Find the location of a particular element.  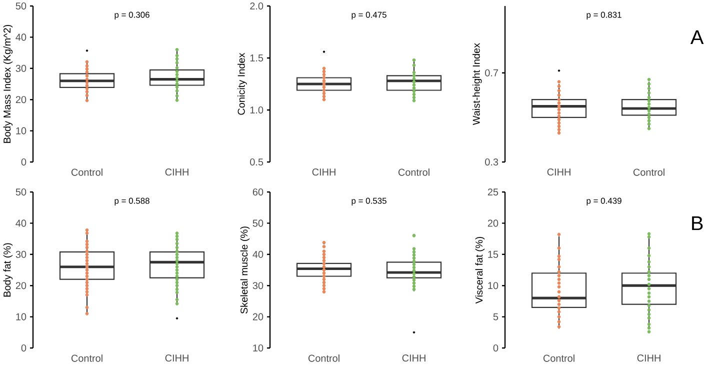

text: p = 0.831 is located at coordinates (604, 16).